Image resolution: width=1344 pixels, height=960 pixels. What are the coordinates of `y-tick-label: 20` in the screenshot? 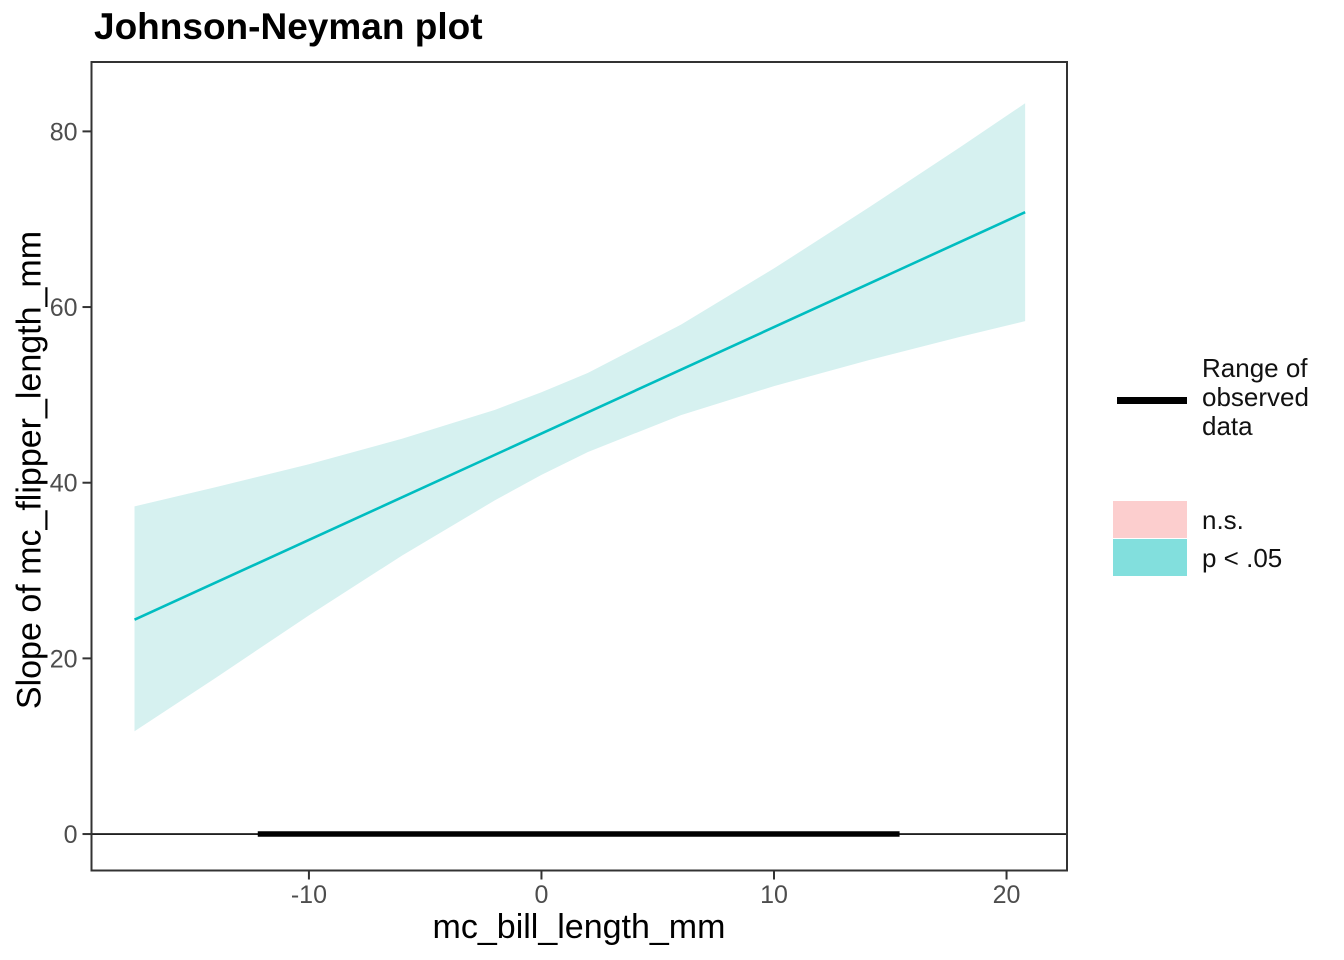 It's located at (64, 659).